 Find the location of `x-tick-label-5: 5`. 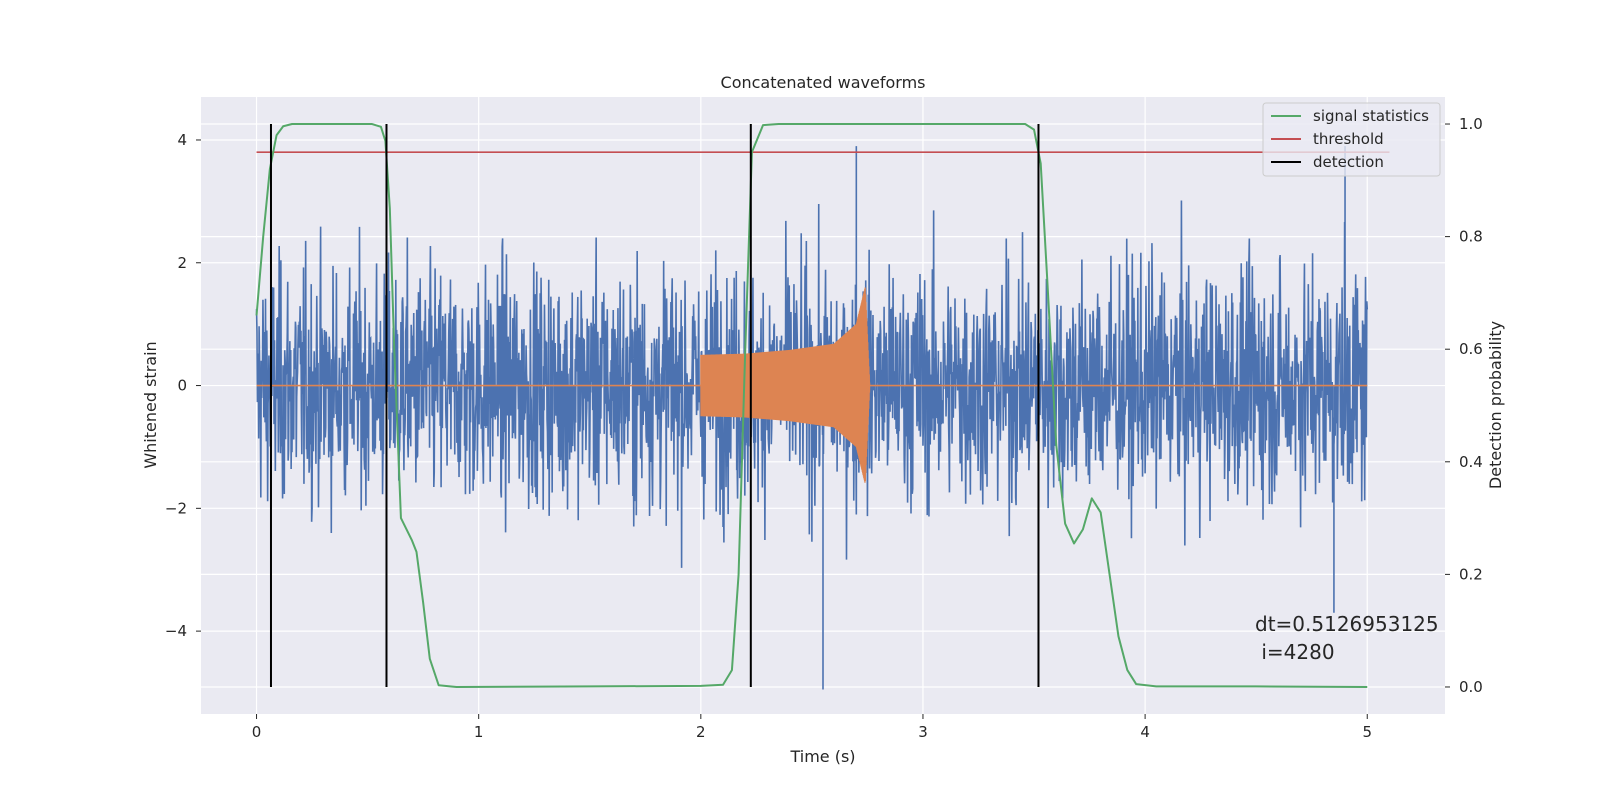

x-tick-label-5: 5 is located at coordinates (1367, 732).